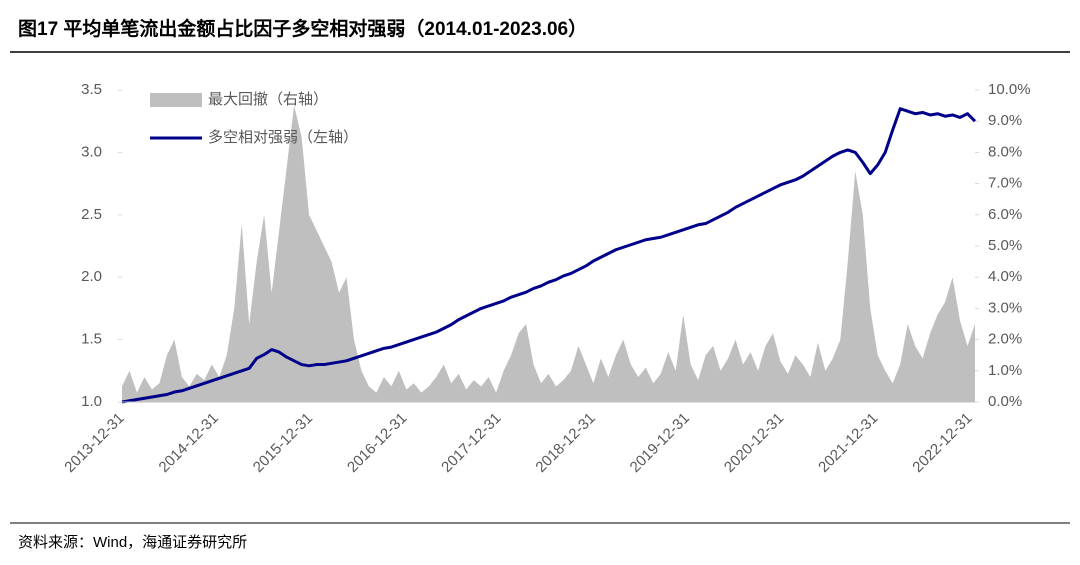 The image size is (1080, 565). What do you see at coordinates (91, 151) in the screenshot?
I see `y-tick-label: 3.0` at bounding box center [91, 151].